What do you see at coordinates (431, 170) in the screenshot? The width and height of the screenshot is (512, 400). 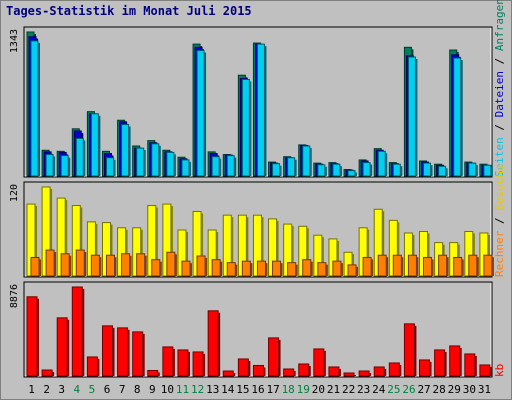 I see `bar-seiten-day-27-shade` at bounding box center [431, 170].